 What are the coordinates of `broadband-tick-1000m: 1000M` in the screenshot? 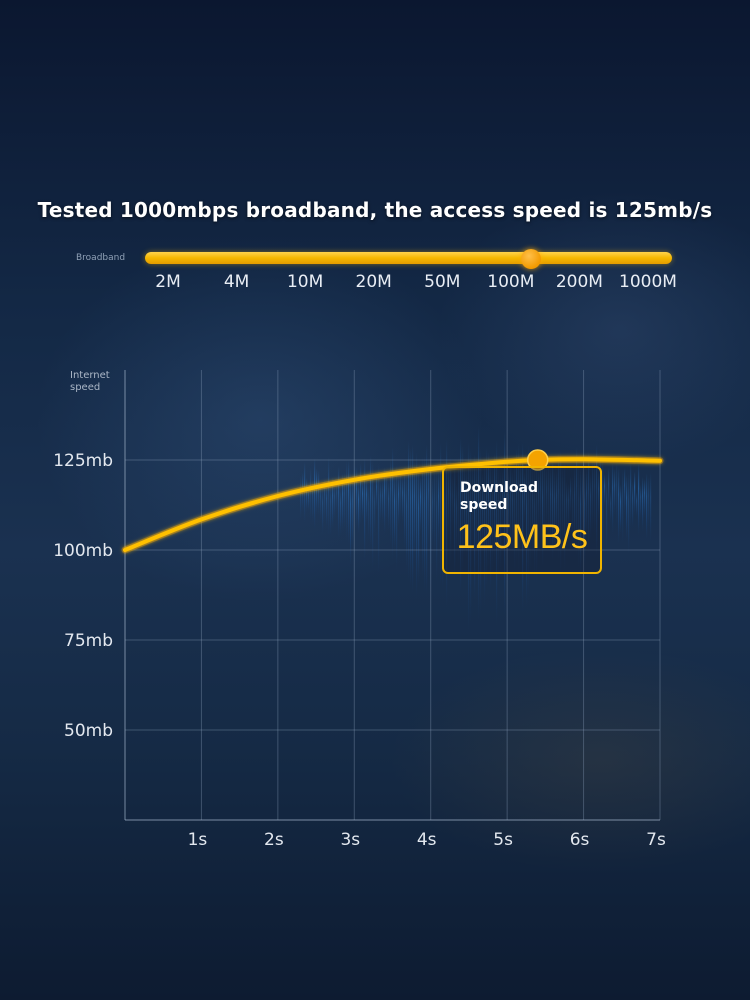 It's located at (648, 282).